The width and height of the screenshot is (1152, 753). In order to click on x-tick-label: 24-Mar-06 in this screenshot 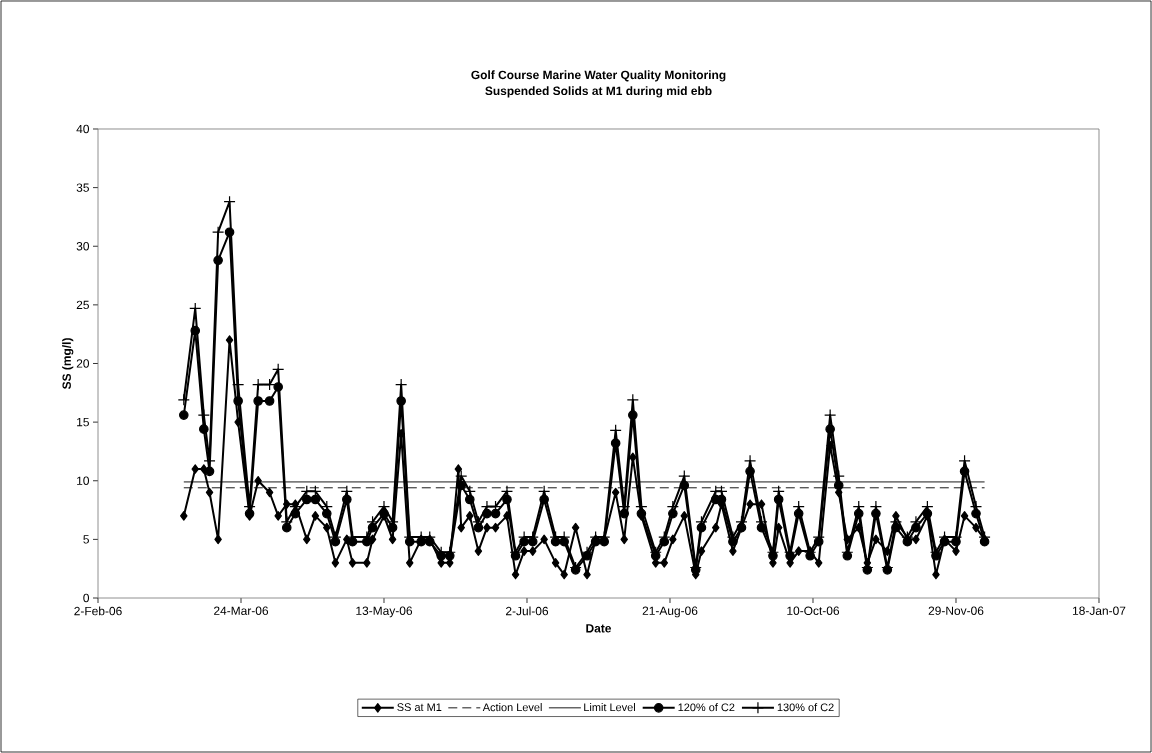, I will do `click(241, 610)`.